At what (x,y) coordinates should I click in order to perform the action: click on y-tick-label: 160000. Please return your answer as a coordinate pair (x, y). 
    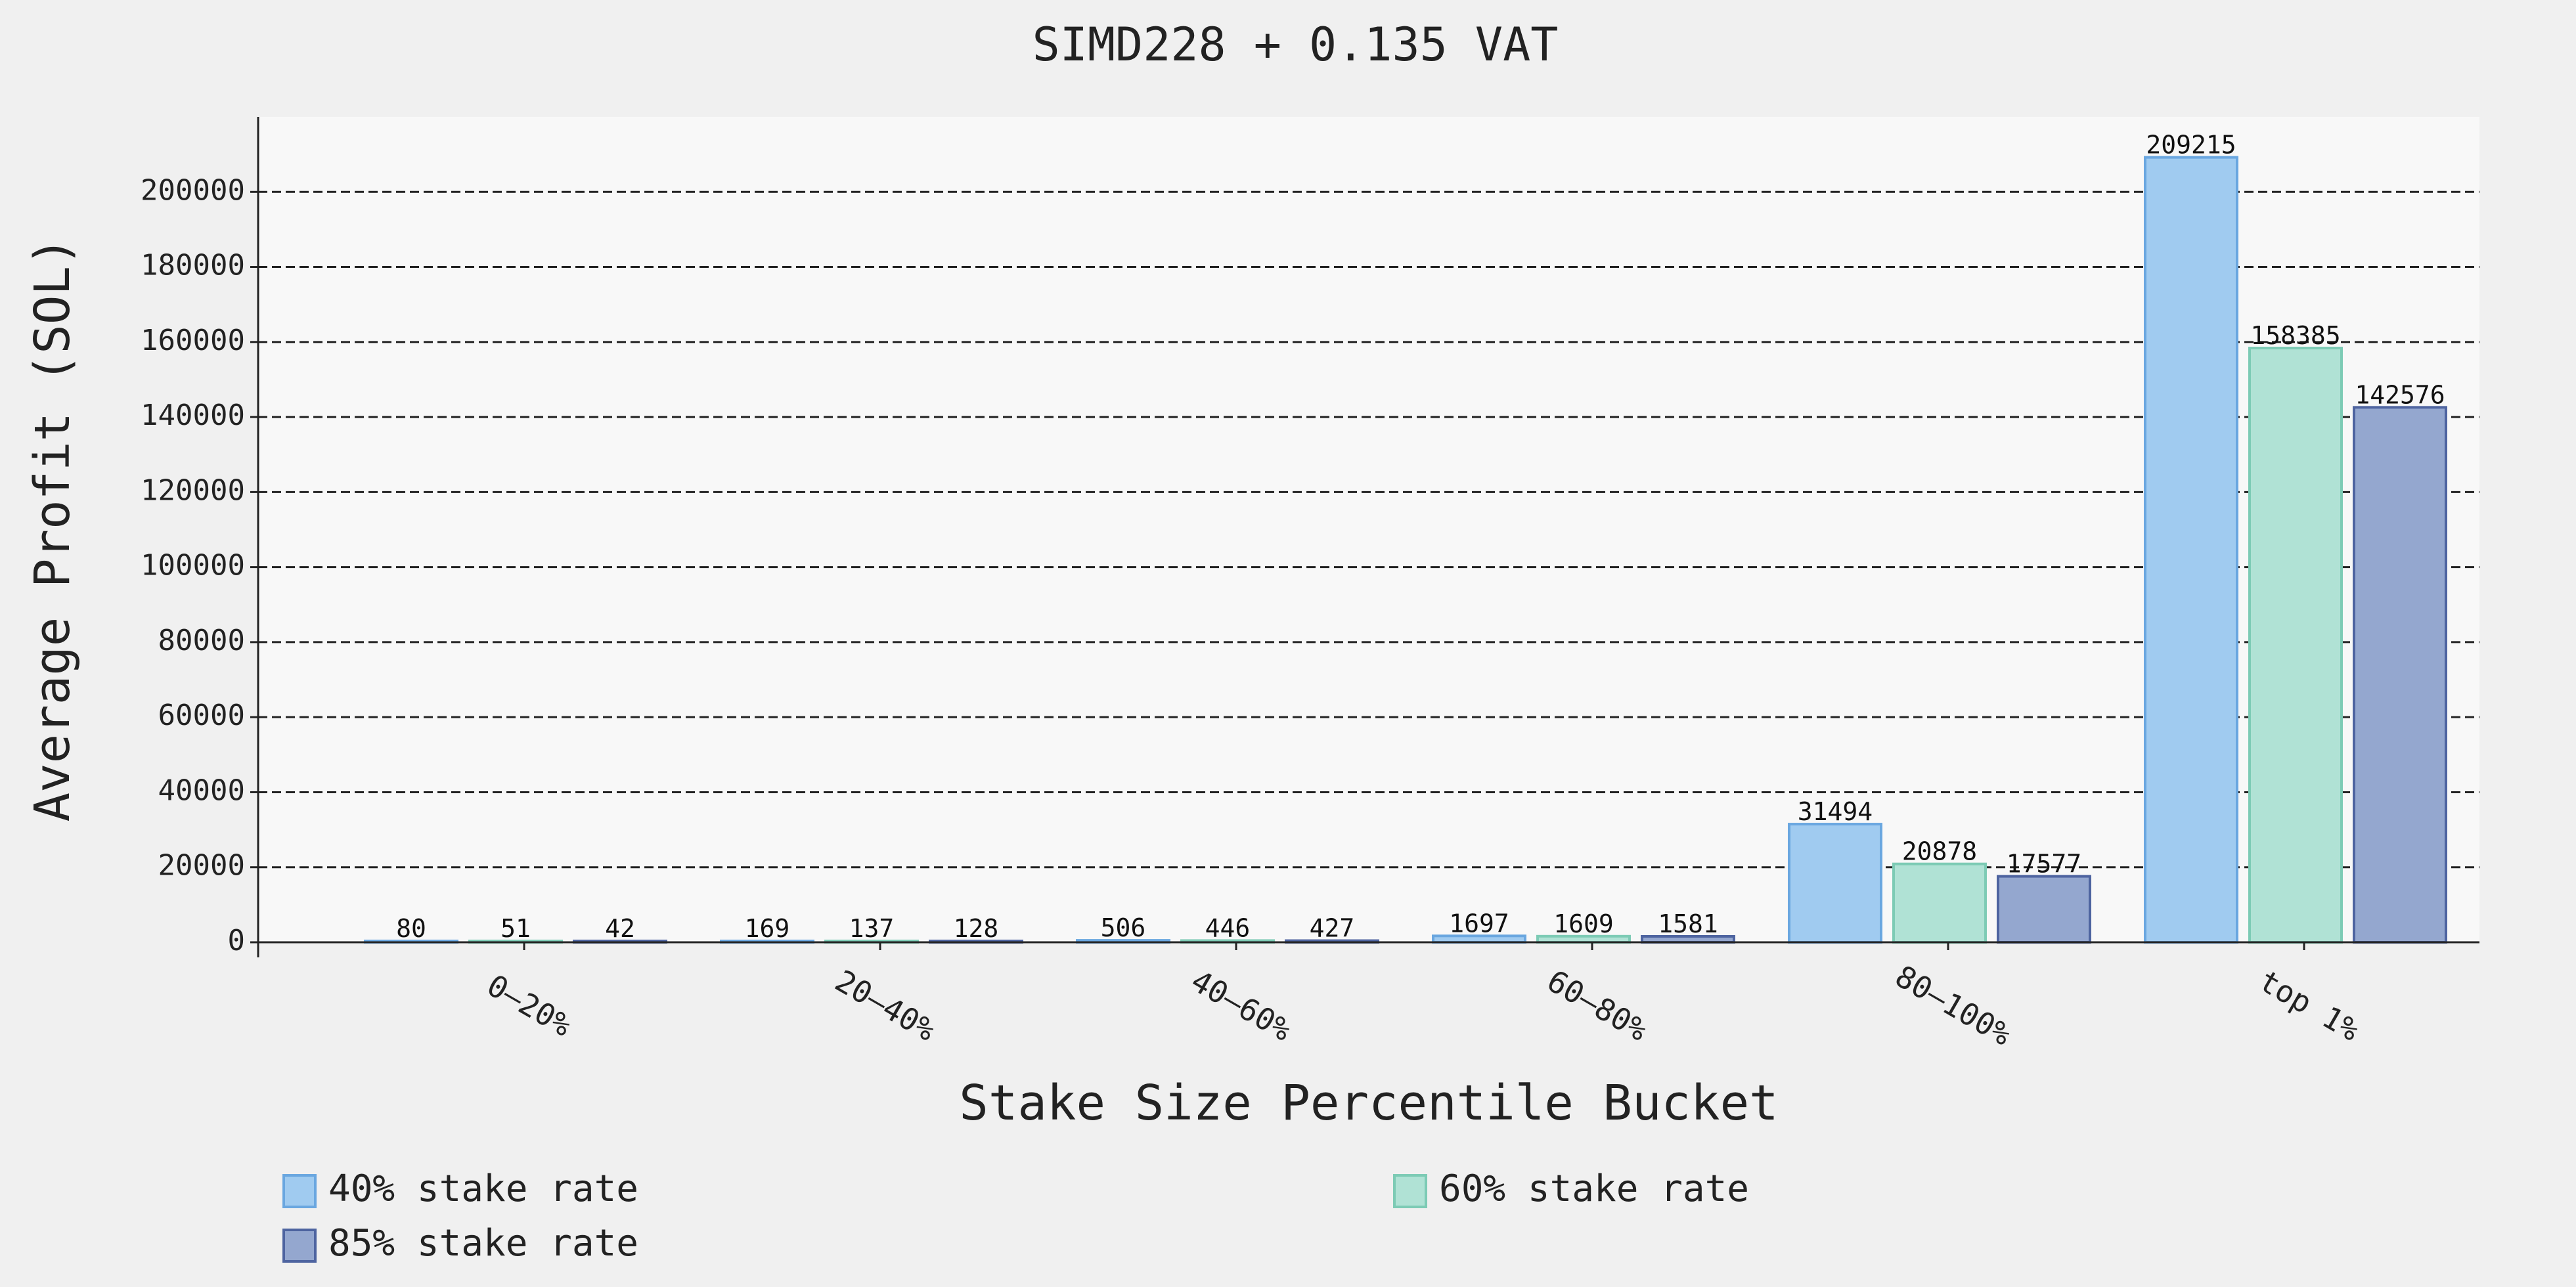
    Looking at the image, I should click on (193, 340).